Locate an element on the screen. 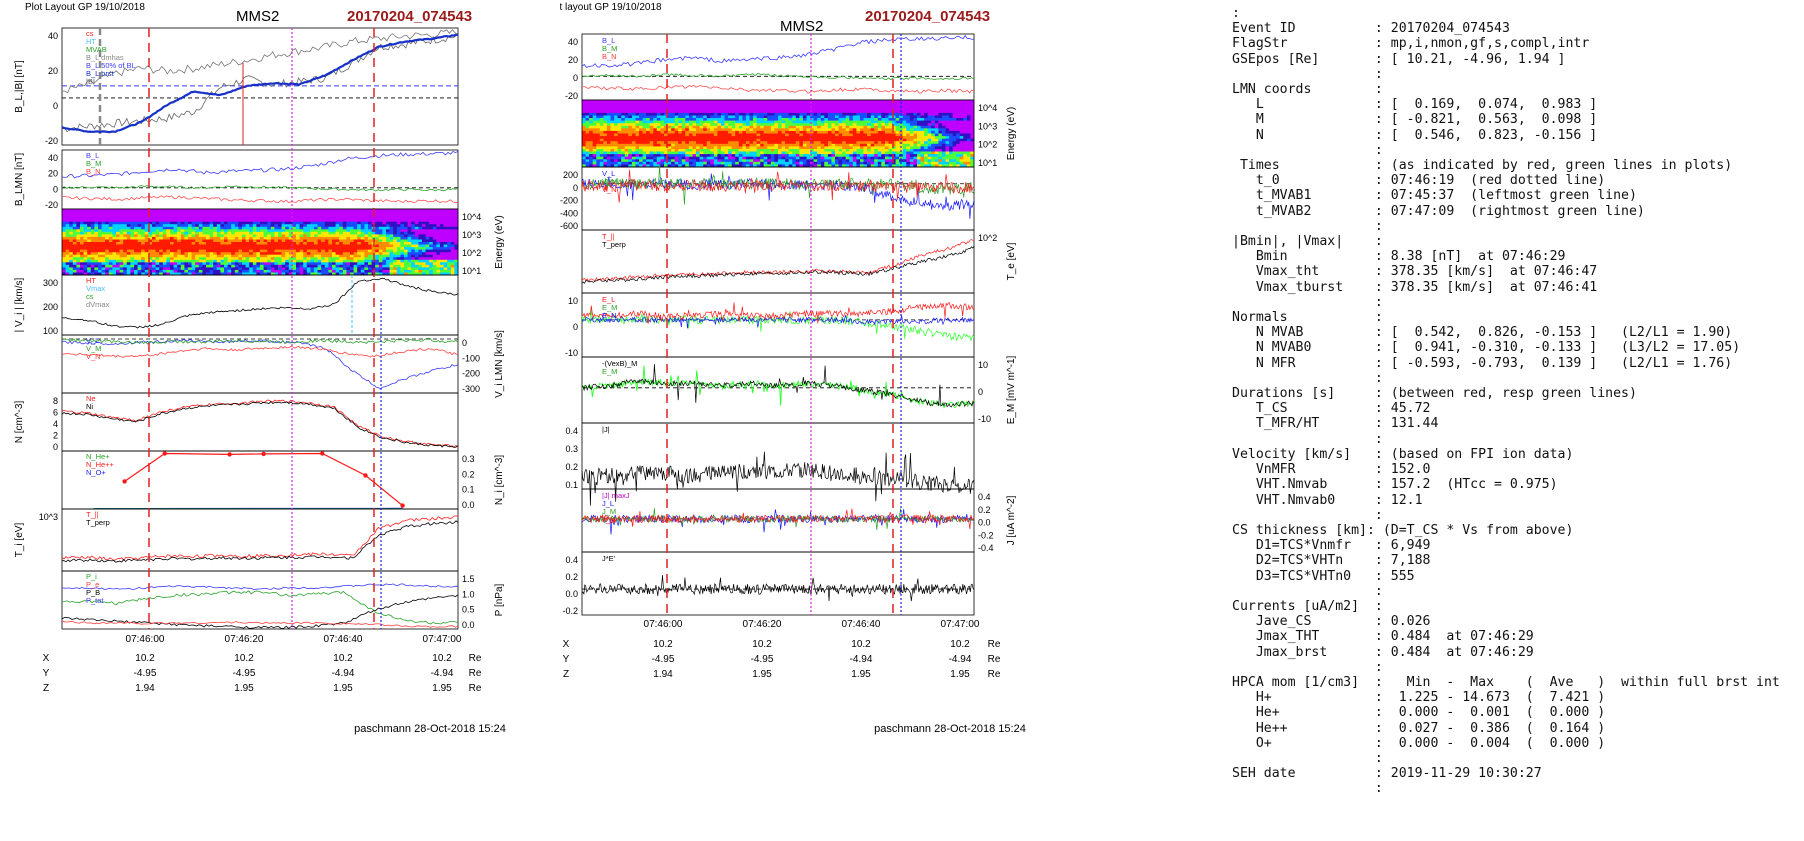  bn-line is located at coordinates (778, 89).